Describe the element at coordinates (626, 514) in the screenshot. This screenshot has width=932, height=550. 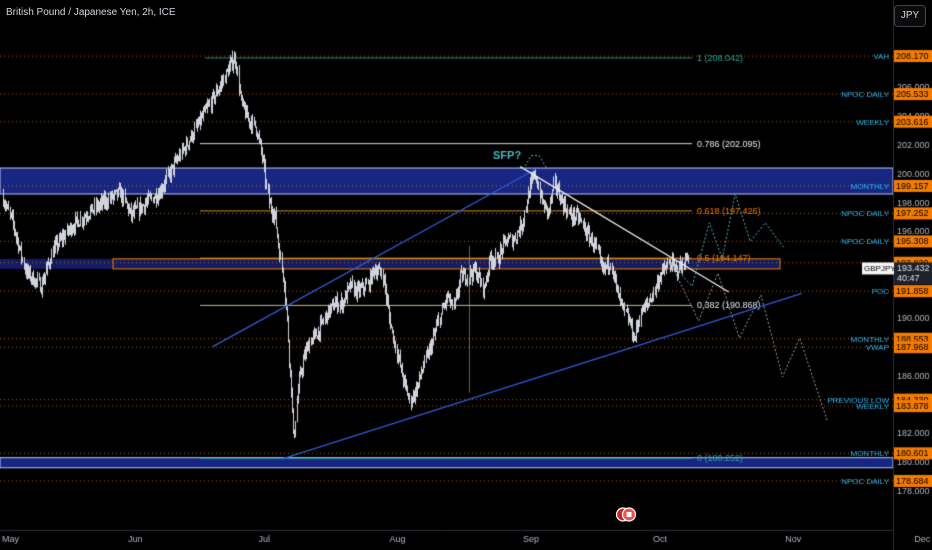
I see `replay-marker-icon` at that location.